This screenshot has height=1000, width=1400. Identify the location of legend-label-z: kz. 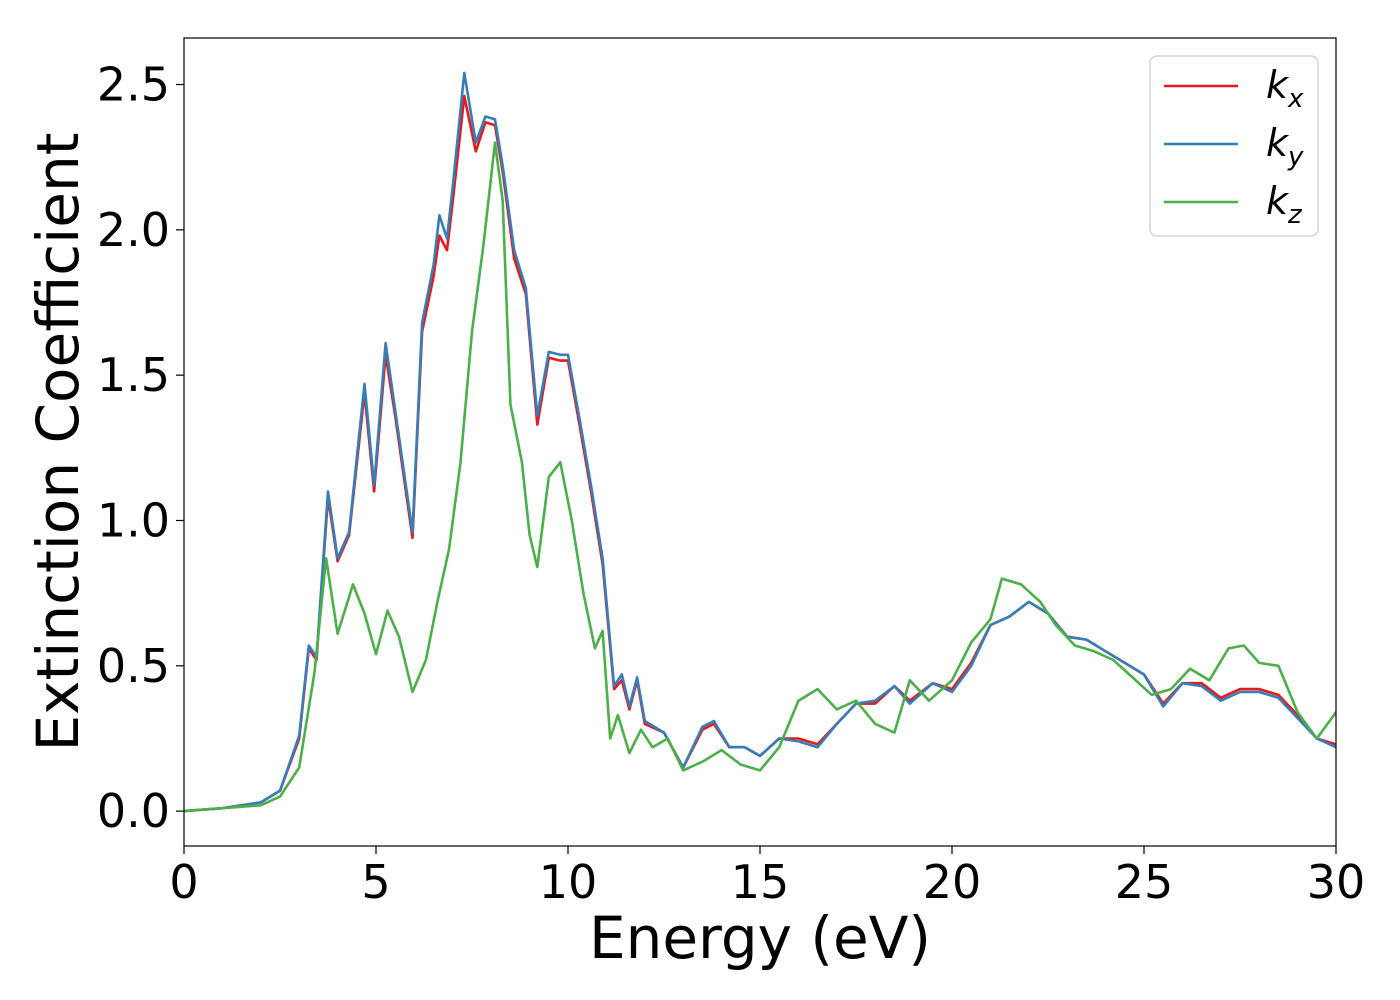
(1284, 204).